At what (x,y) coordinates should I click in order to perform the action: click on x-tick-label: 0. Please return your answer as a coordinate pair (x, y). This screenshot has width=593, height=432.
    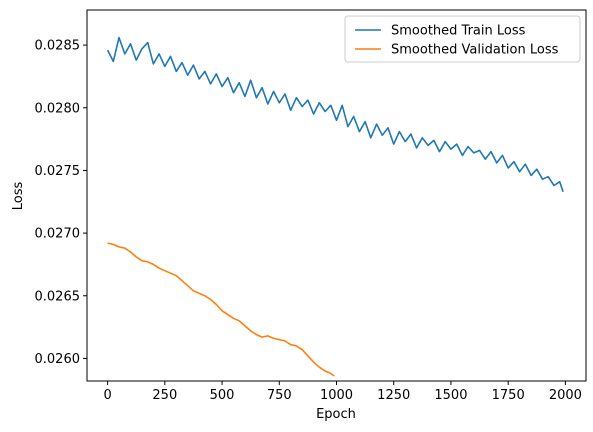
    Looking at the image, I should click on (107, 395).